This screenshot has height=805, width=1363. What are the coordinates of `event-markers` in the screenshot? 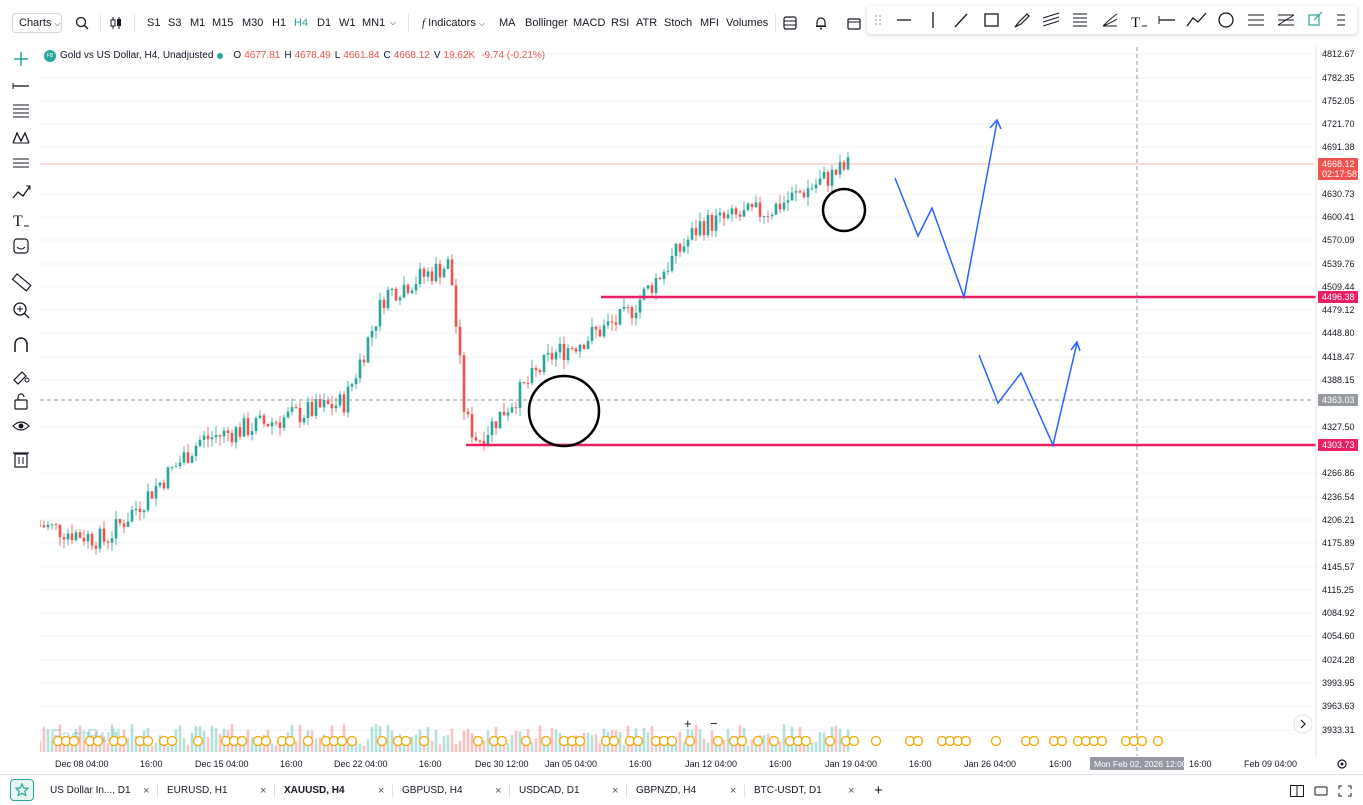 It's located at (608, 741).